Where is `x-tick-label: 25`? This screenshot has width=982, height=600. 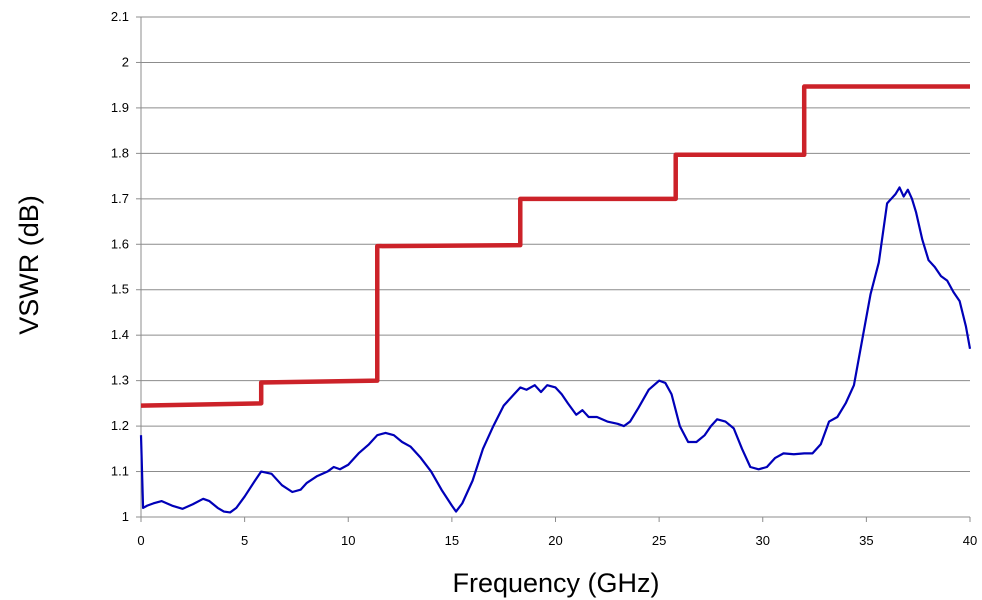 x-tick-label: 25 is located at coordinates (659, 540).